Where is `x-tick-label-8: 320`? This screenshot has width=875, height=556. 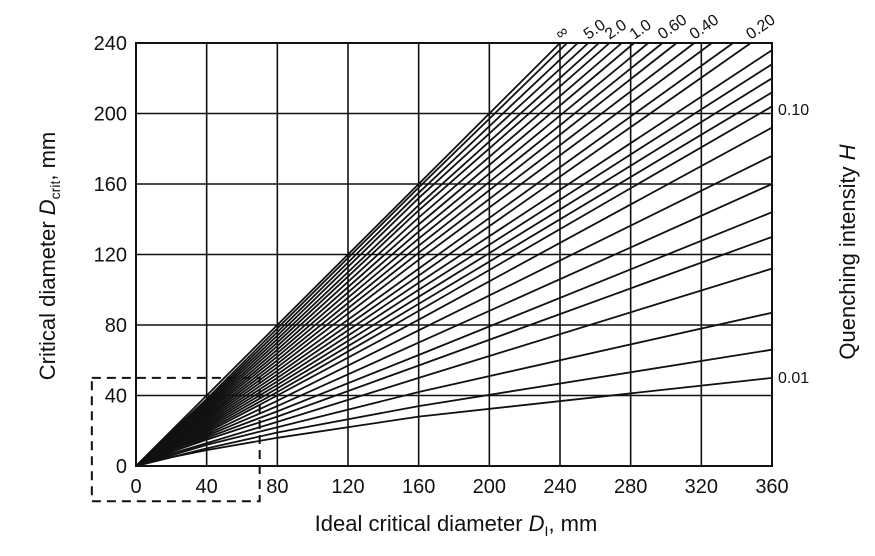 x-tick-label-8: 320 is located at coordinates (701, 487).